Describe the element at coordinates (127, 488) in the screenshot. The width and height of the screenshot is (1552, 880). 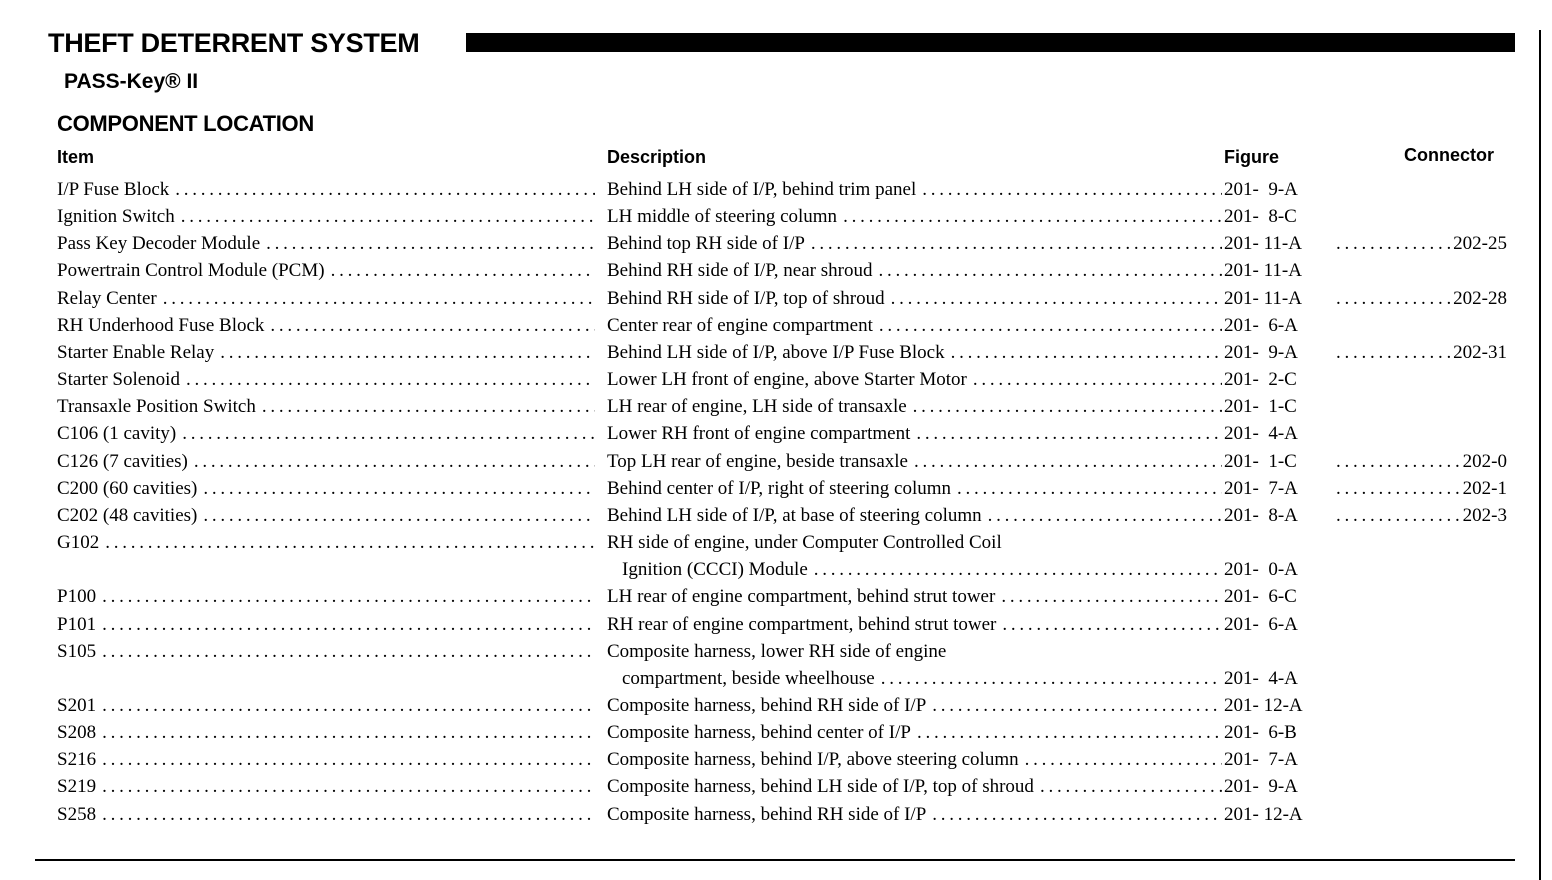
I see `item-name: C200 (60 cavities)` at that location.